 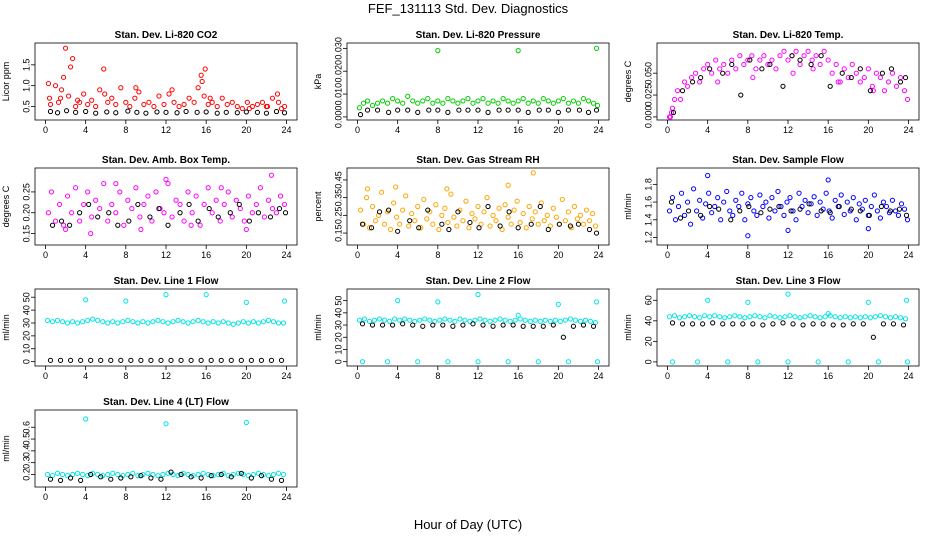 What do you see at coordinates (26, 474) in the screenshot?
I see `y-tick-label: 0.2` at bounding box center [26, 474].